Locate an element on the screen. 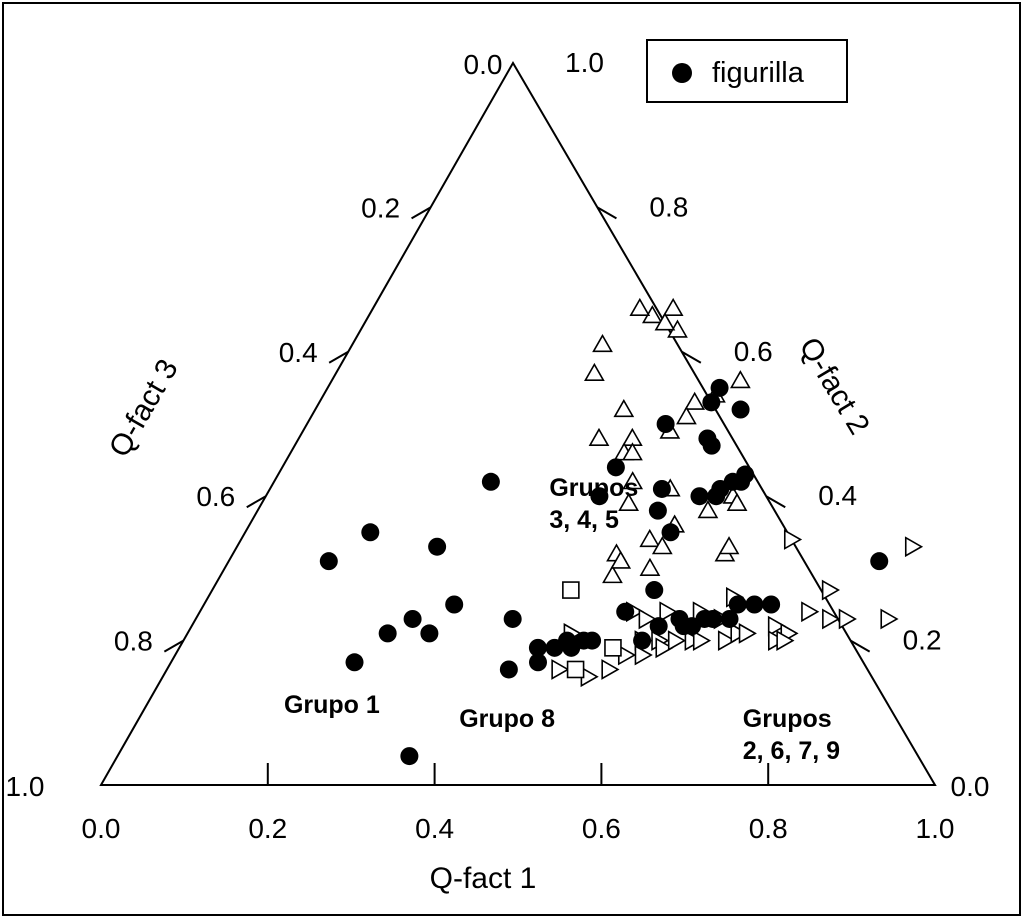 The image size is (1024, 919). left-tick-label: 1.0 is located at coordinates (25, 786).